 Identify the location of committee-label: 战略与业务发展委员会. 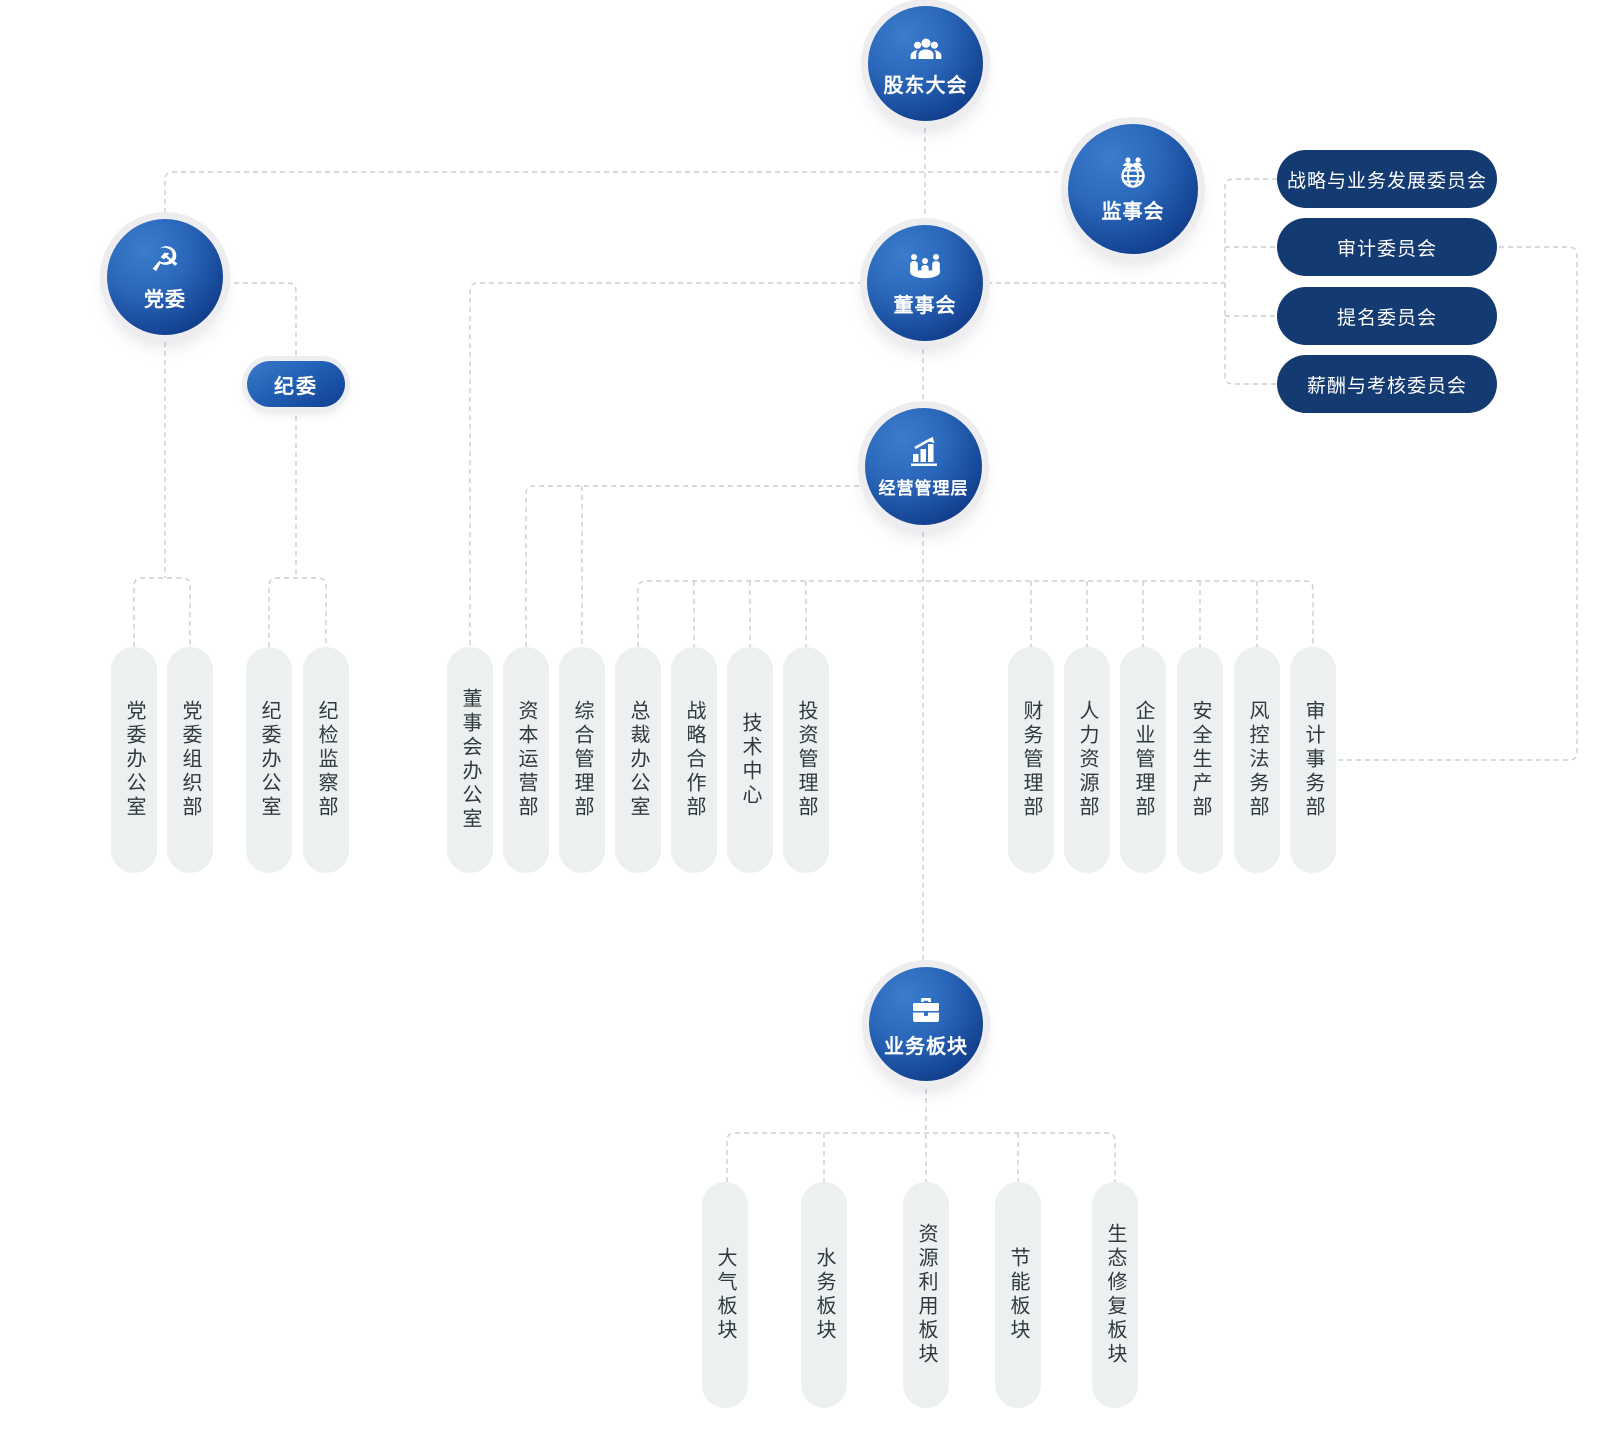
(1386, 181).